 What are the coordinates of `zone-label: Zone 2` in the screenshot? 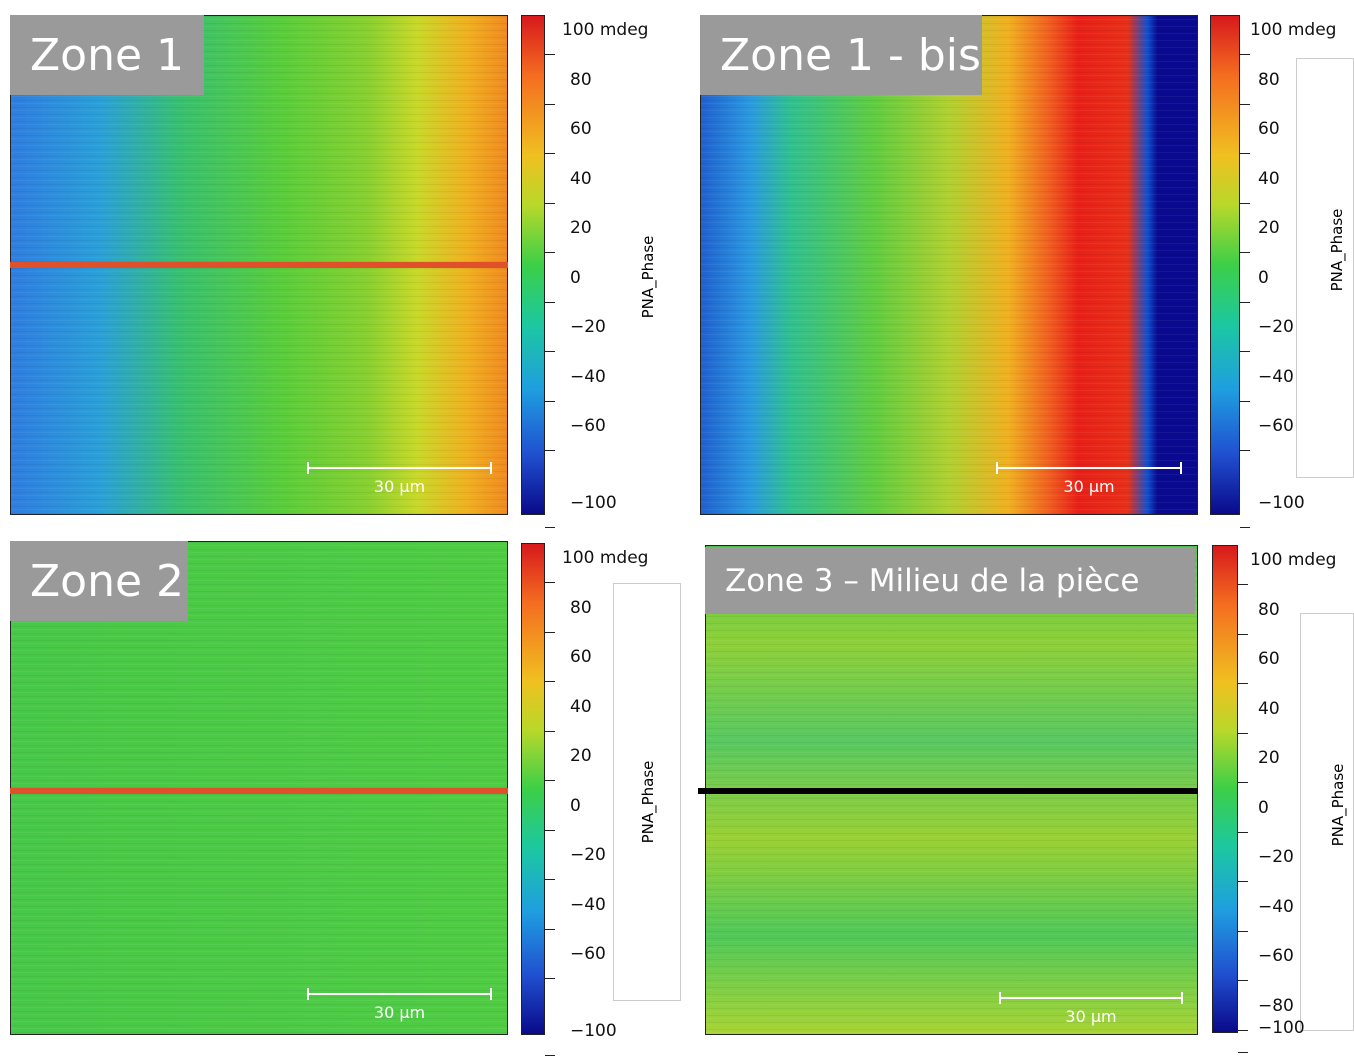 It's located at (99, 581).